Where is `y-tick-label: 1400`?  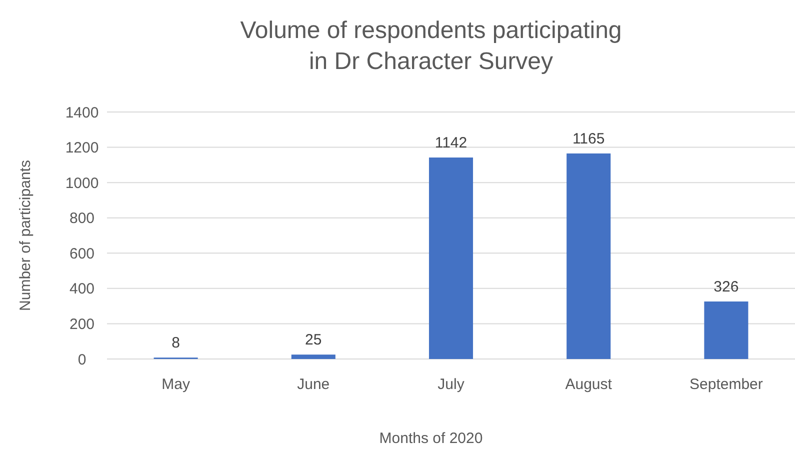
y-tick-label: 1400 is located at coordinates (82, 113).